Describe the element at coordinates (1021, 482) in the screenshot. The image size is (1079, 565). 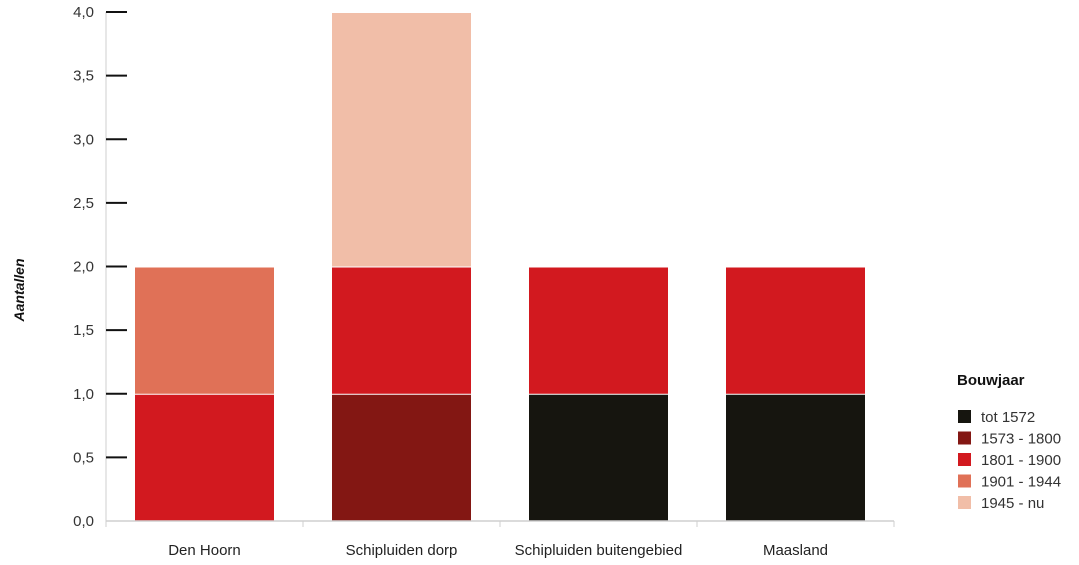
I see `legend-label: 1901 - 1944` at that location.